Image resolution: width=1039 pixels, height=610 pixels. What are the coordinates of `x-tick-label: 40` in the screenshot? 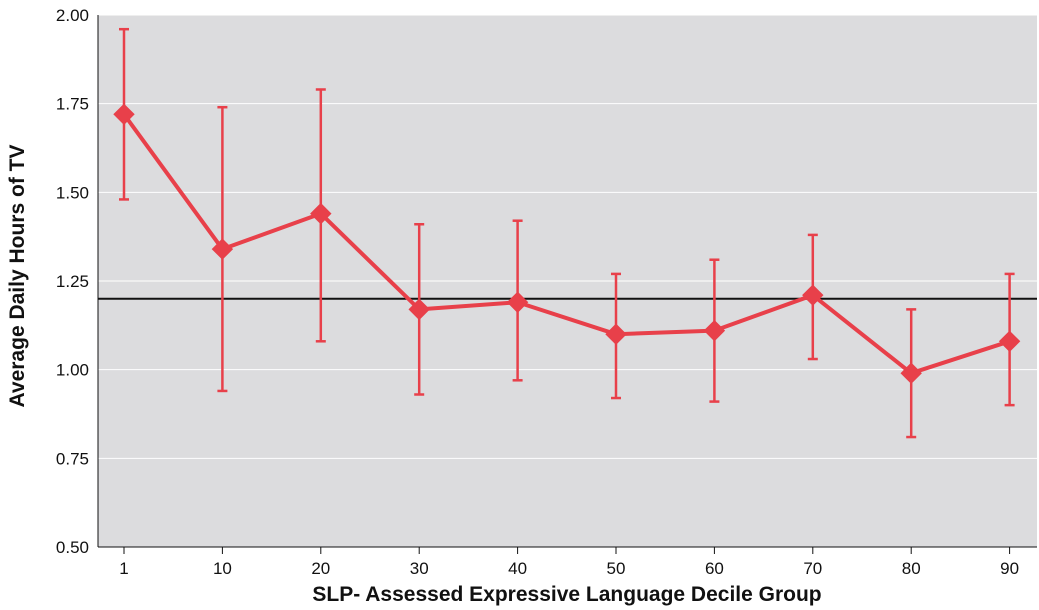 It's located at (517, 568).